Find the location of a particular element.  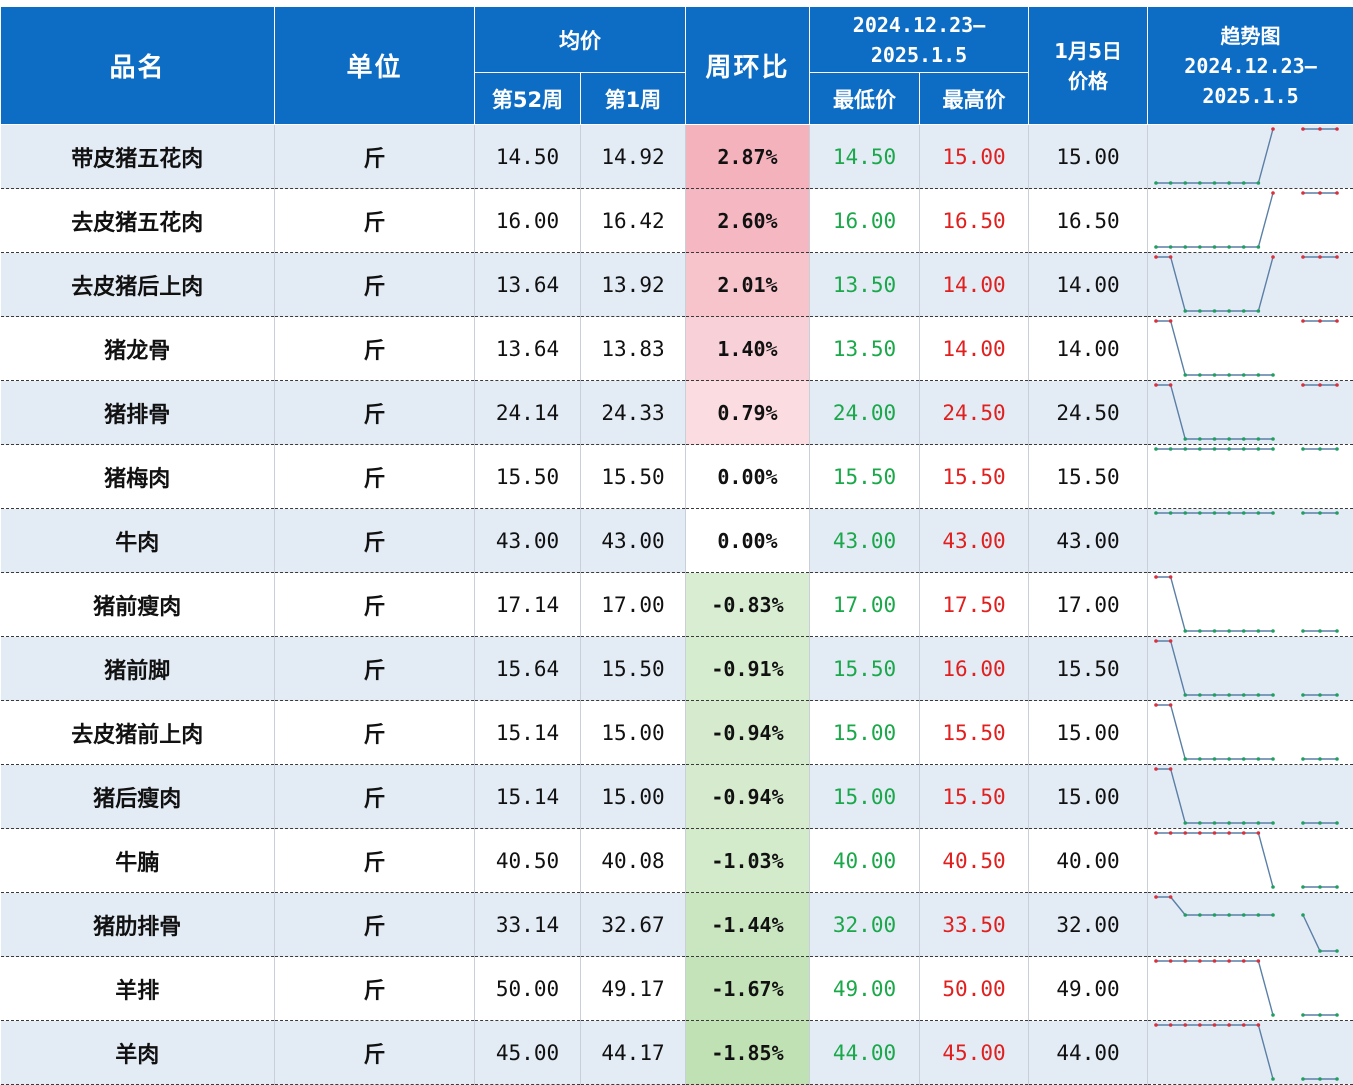

row-max-price: 33.50 is located at coordinates (974, 925).